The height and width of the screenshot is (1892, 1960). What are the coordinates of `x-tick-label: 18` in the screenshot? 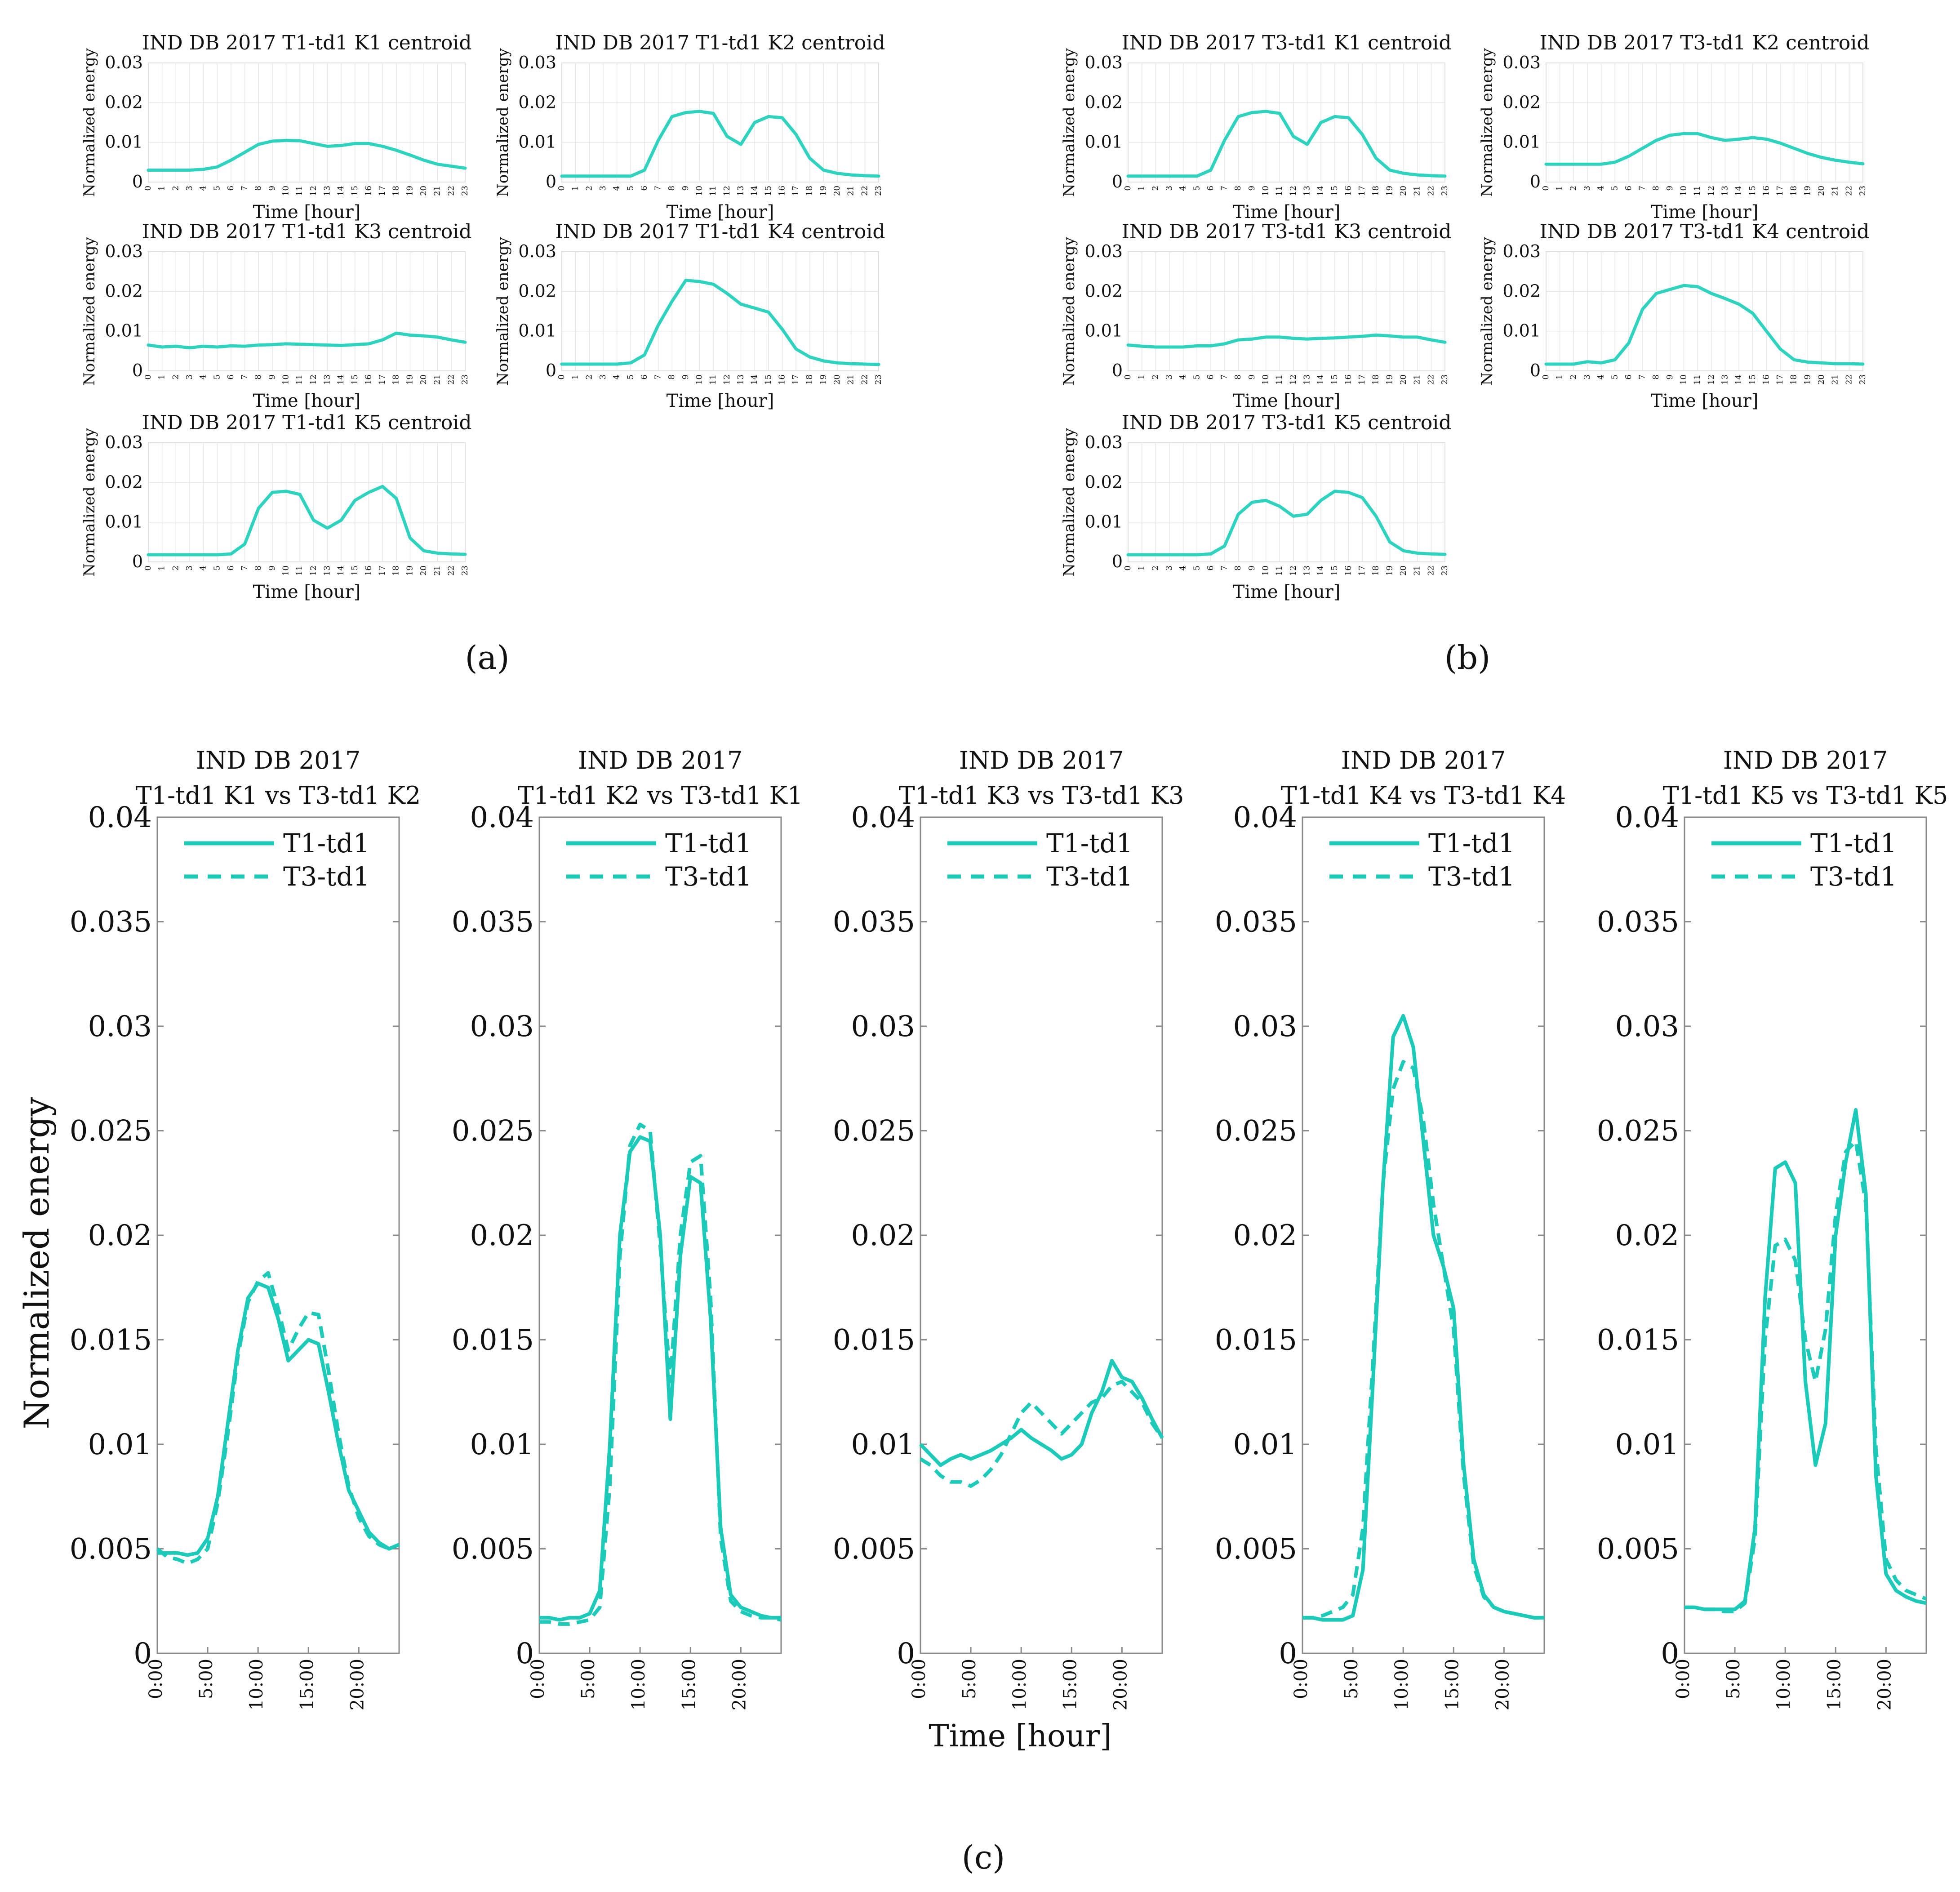 It's located at (809, 380).